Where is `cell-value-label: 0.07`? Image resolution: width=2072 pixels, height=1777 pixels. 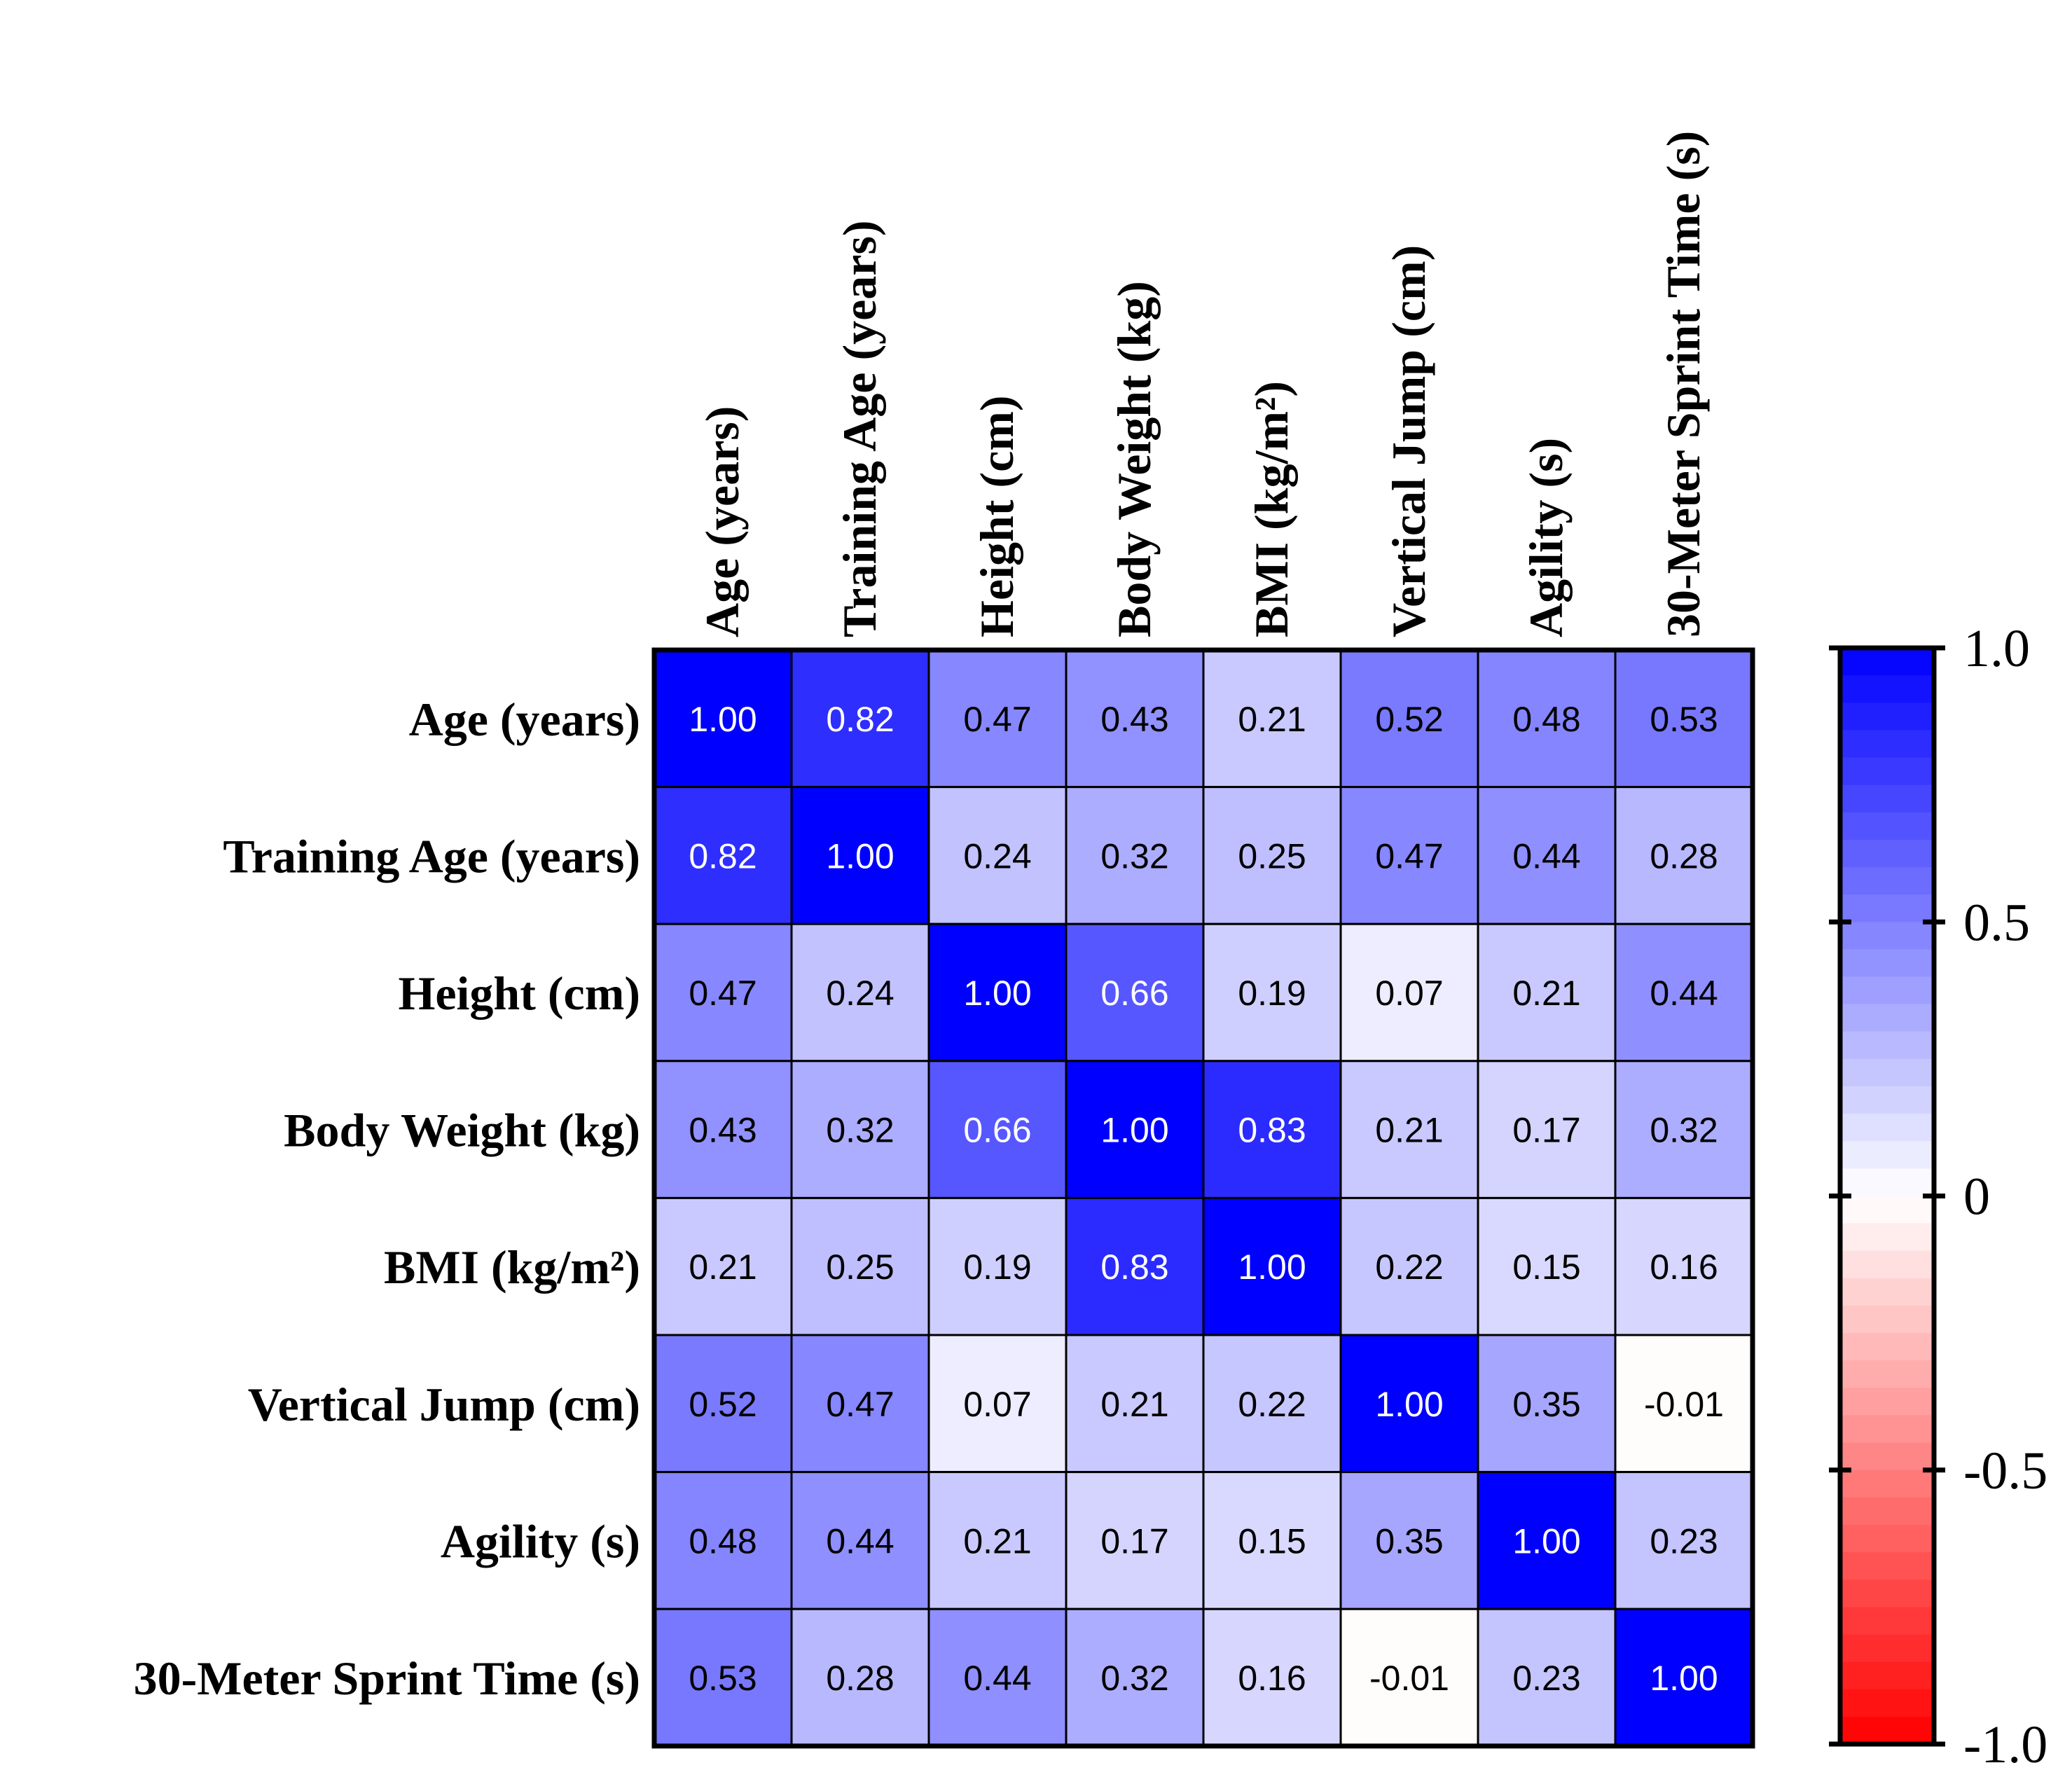 cell-value-label: 0.07 is located at coordinates (1409, 993).